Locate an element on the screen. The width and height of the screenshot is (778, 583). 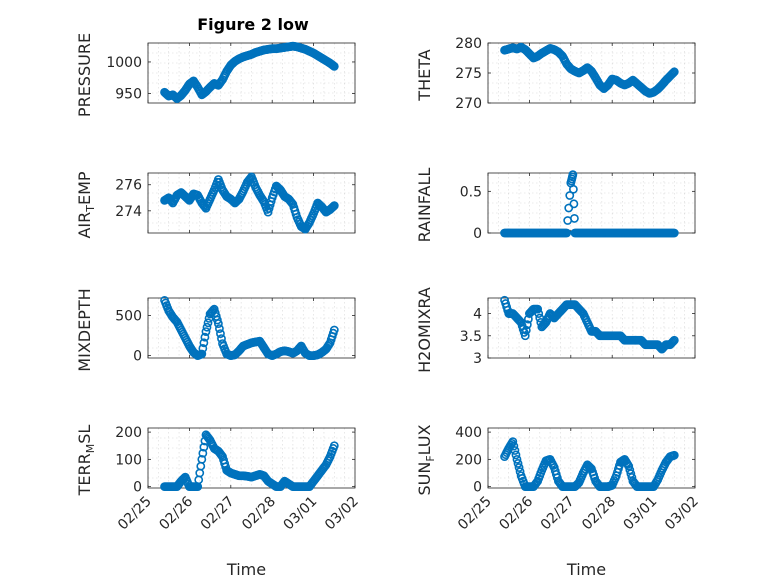
axes-frame is located at coordinates (591, 203).